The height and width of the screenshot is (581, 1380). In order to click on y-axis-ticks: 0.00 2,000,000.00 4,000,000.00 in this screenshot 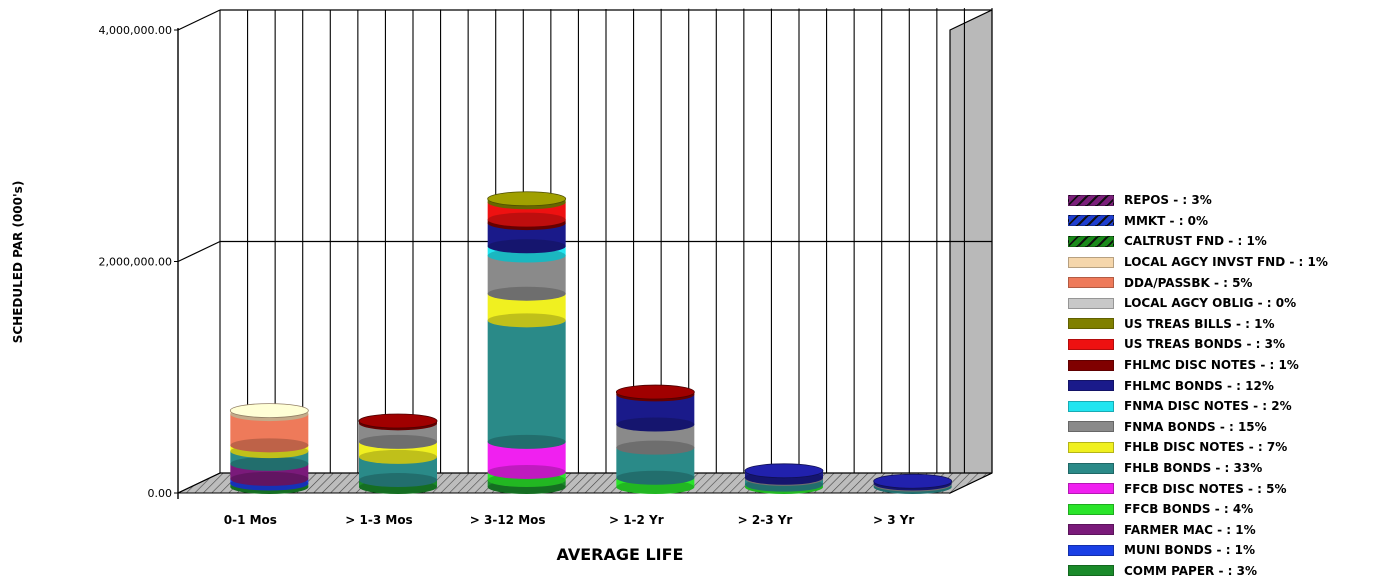, I will do `click(138, 262)`.